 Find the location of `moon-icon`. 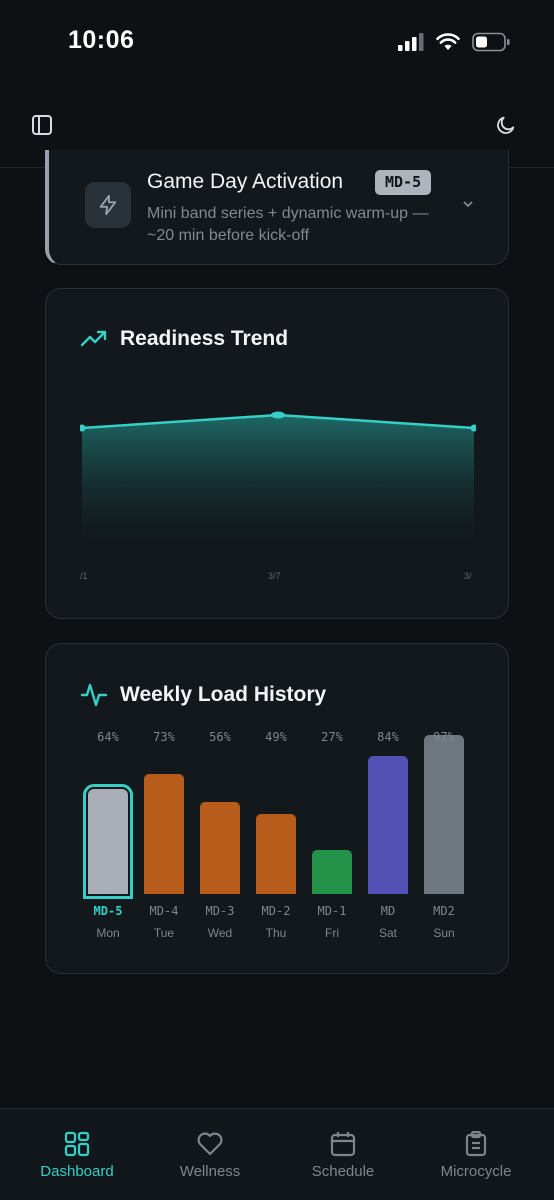

moon-icon is located at coordinates (506, 125).